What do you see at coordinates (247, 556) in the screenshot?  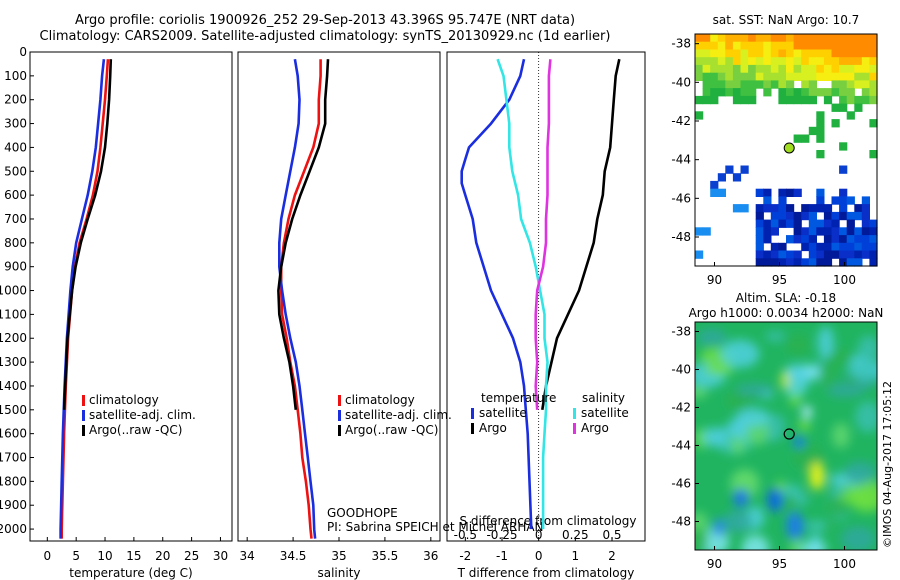 I see `salinity-x-tick-label-0: 34` at bounding box center [247, 556].